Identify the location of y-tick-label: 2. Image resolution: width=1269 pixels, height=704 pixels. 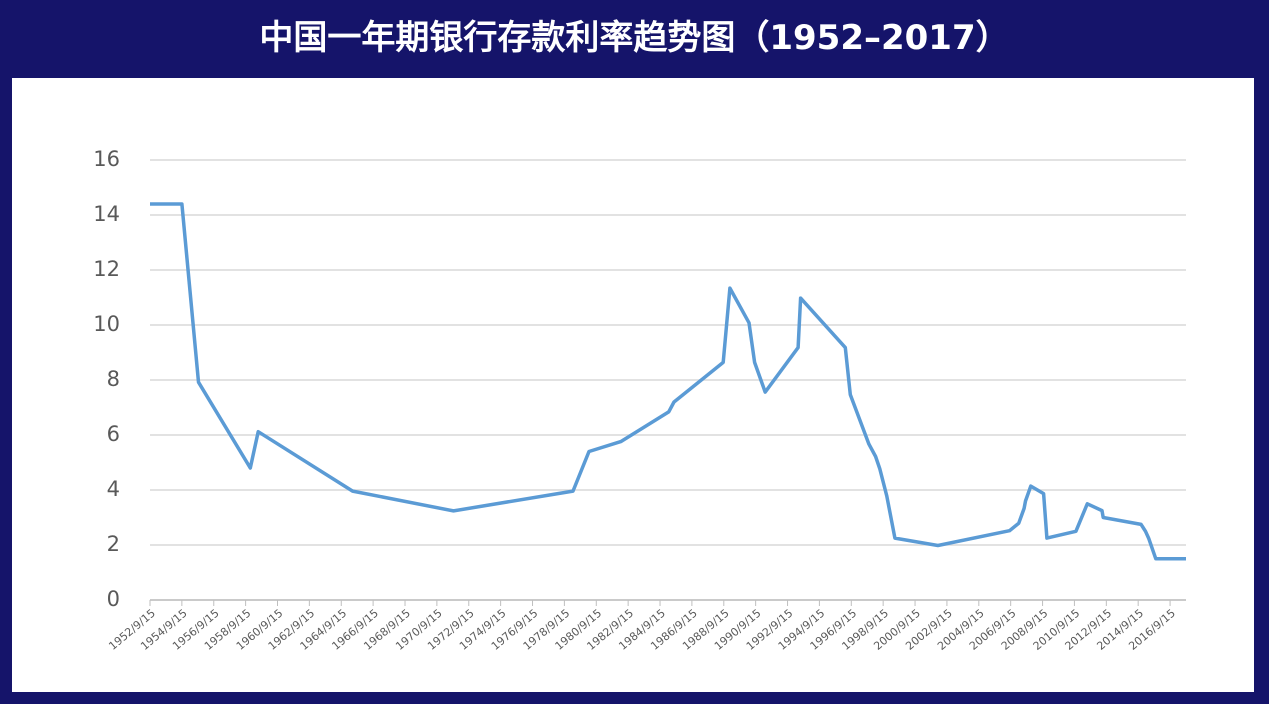
(113, 544).